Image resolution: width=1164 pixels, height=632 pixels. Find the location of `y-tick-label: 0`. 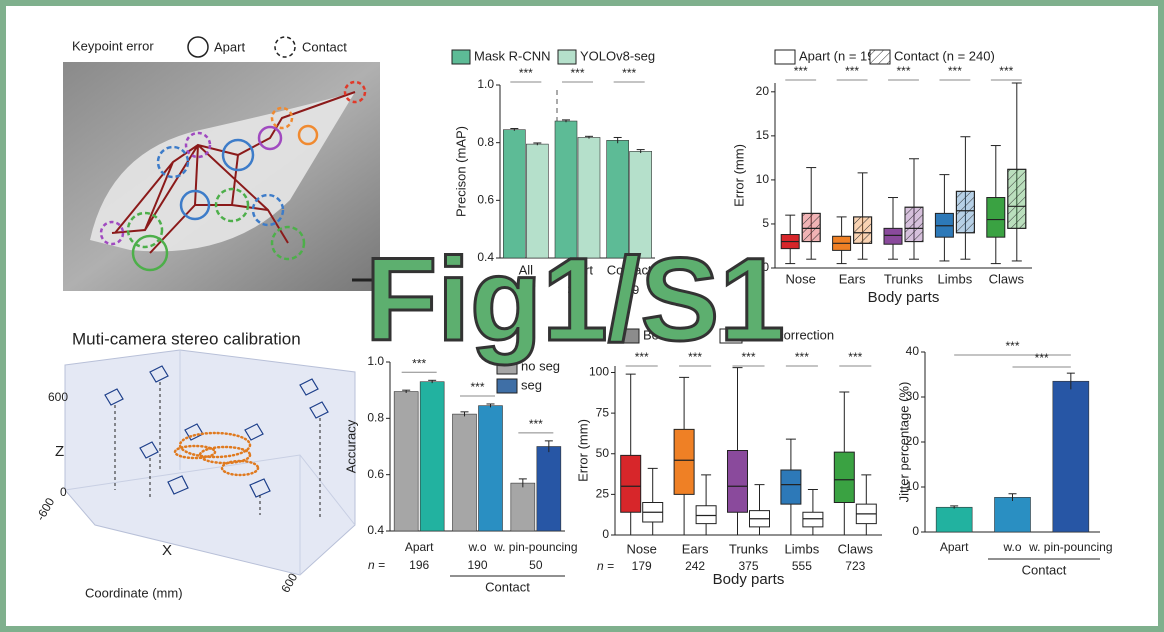

y-tick-label: 0 is located at coordinates (915, 531).